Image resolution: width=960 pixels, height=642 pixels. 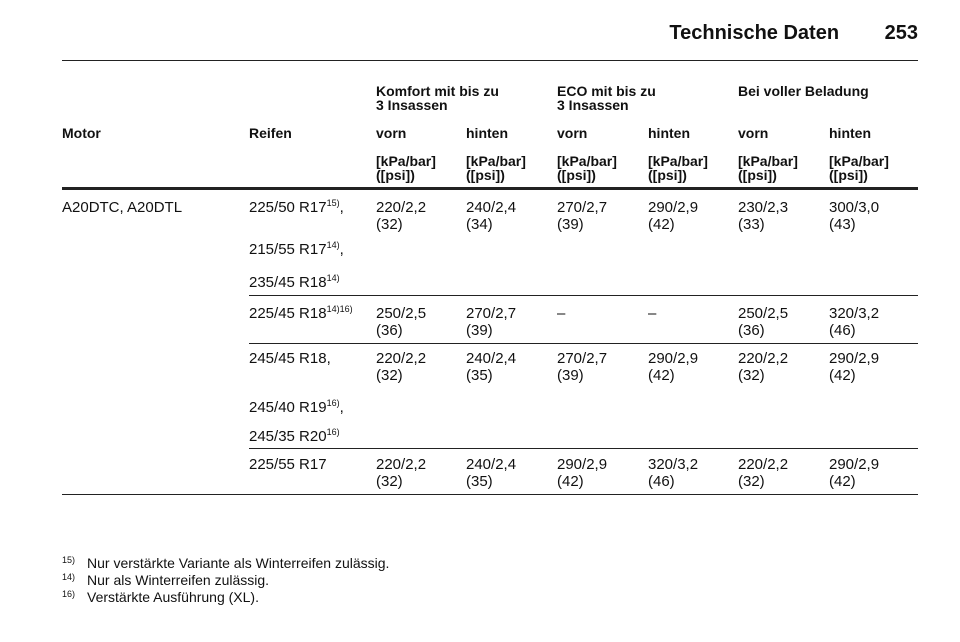 What do you see at coordinates (288, 282) in the screenshot?
I see `tire-text: 235/45 R18` at bounding box center [288, 282].